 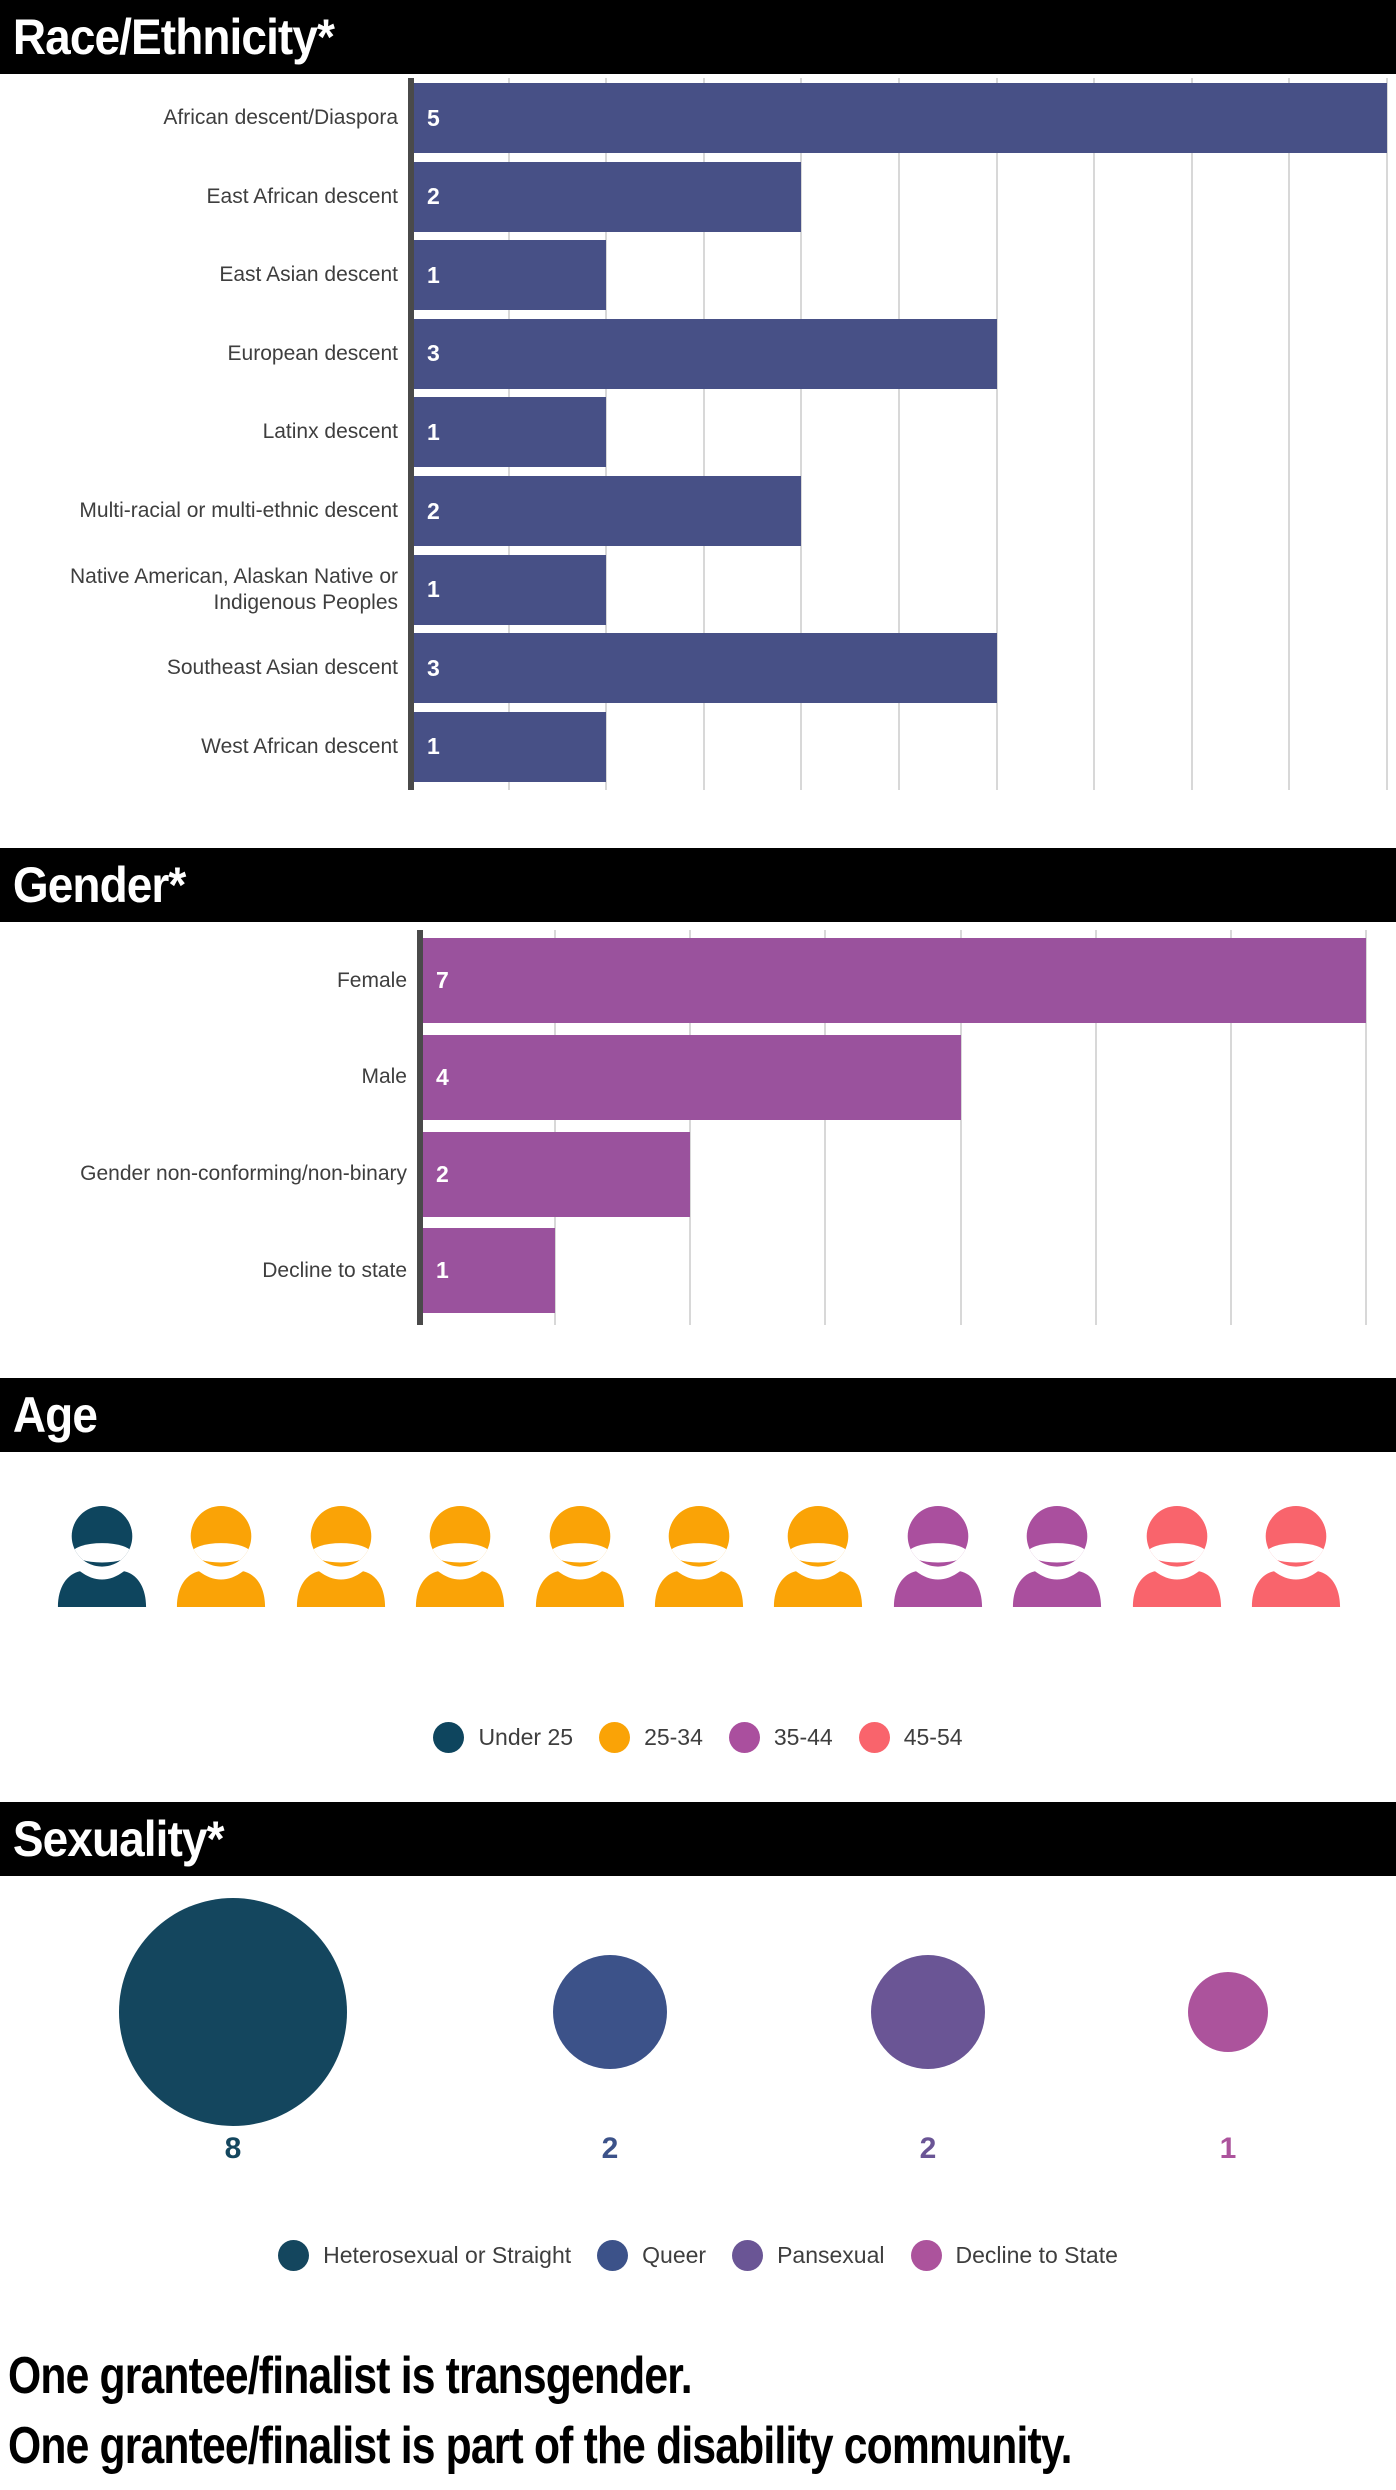 What do you see at coordinates (312, 353) in the screenshot?
I see `bar-label: European descent` at bounding box center [312, 353].